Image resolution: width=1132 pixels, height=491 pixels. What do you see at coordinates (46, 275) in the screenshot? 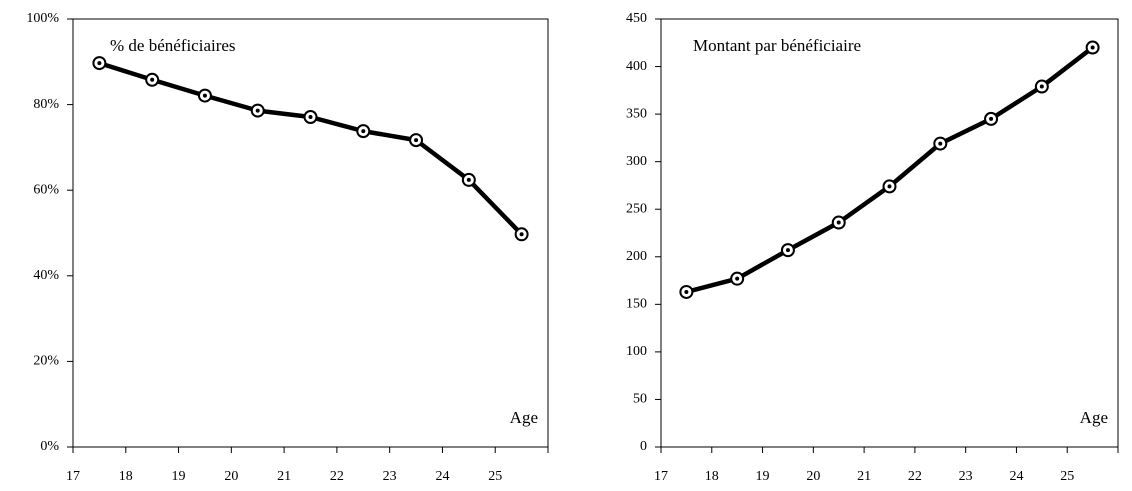
I see `y-tick-label: 40%` at bounding box center [46, 275].